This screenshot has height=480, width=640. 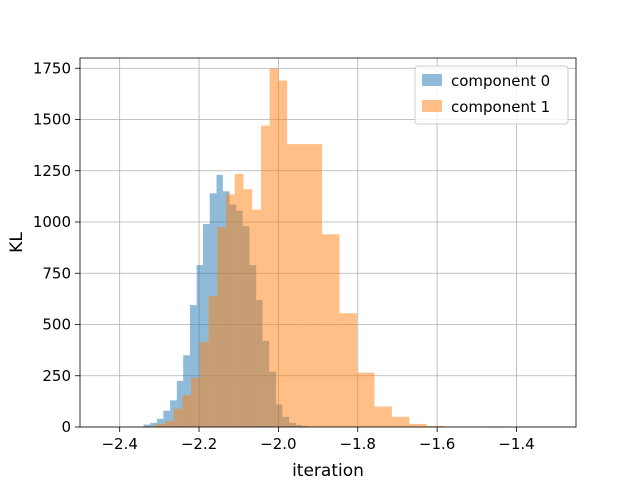 What do you see at coordinates (56, 325) in the screenshot?
I see `y-tick-label: 500` at bounding box center [56, 325].